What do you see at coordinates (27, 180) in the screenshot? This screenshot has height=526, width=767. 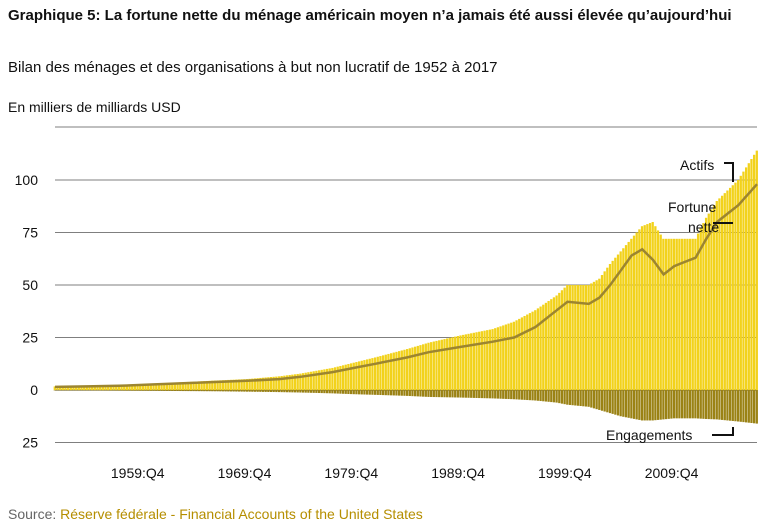 I see `y-tick-label: 100` at bounding box center [27, 180].